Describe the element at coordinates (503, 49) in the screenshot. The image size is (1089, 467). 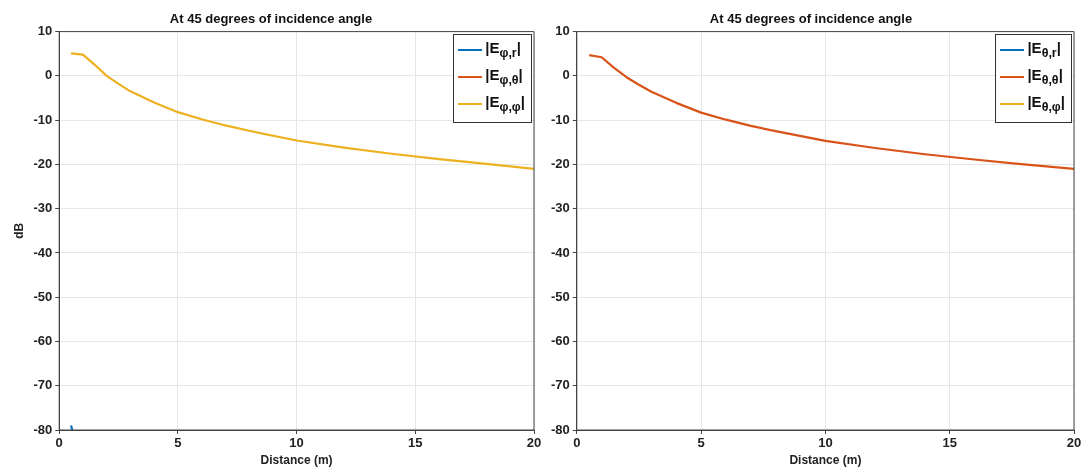
I see `legend-label: |E$_{φ,r}$|` at that location.